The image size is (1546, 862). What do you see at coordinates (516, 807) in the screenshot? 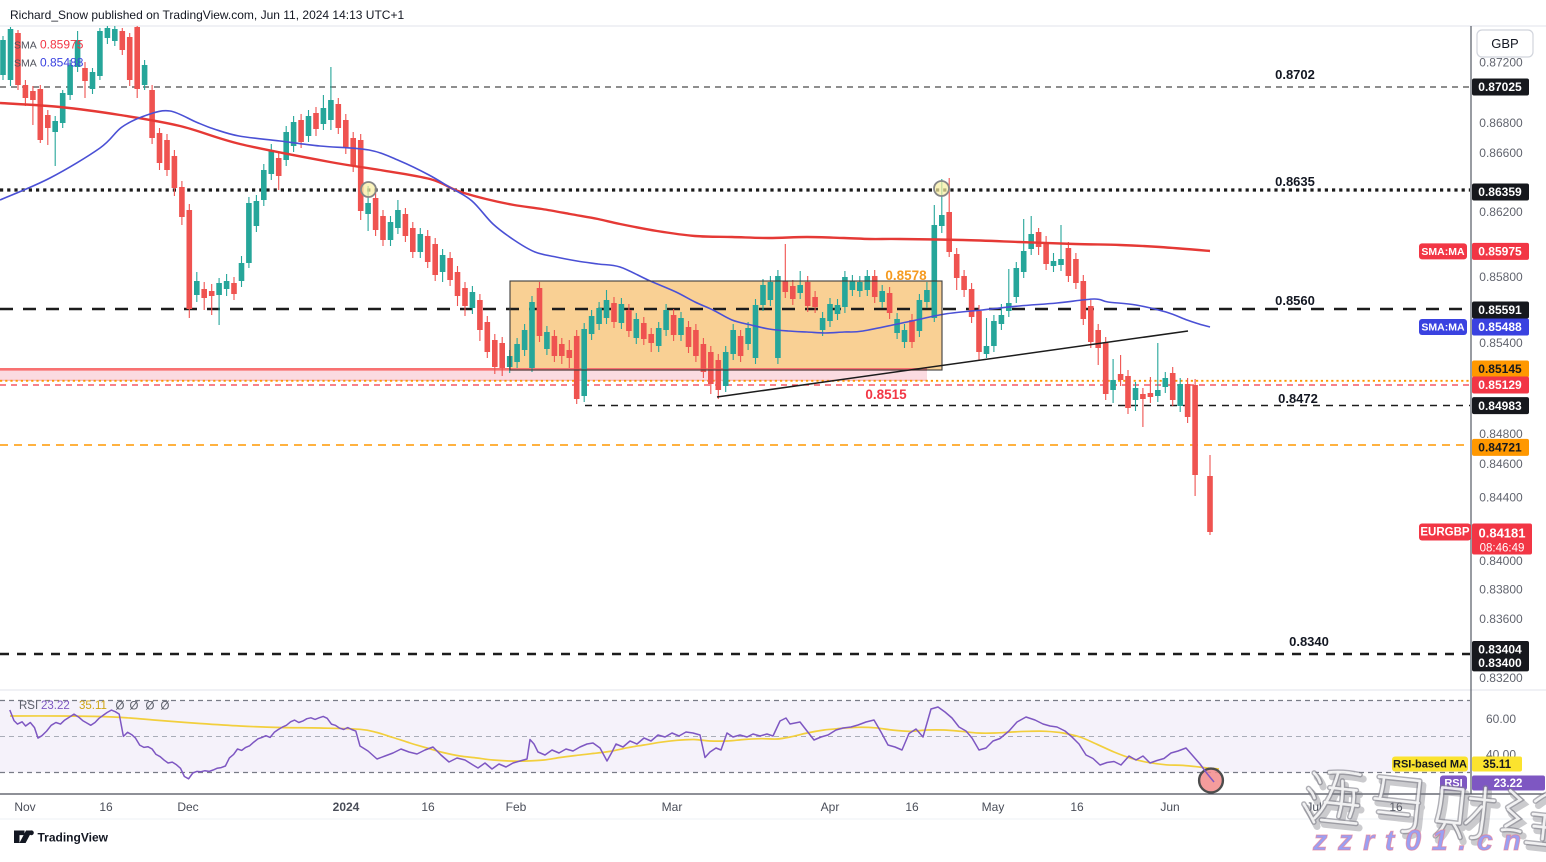
I see `svg-text: Feb` at bounding box center [516, 807].